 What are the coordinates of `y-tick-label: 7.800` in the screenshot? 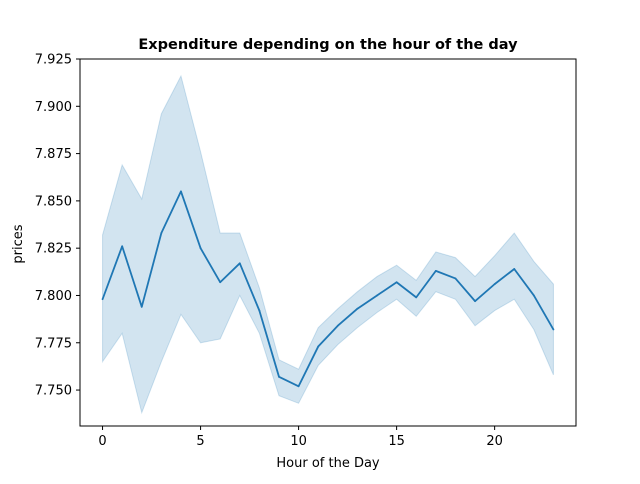 It's located at (53, 296).